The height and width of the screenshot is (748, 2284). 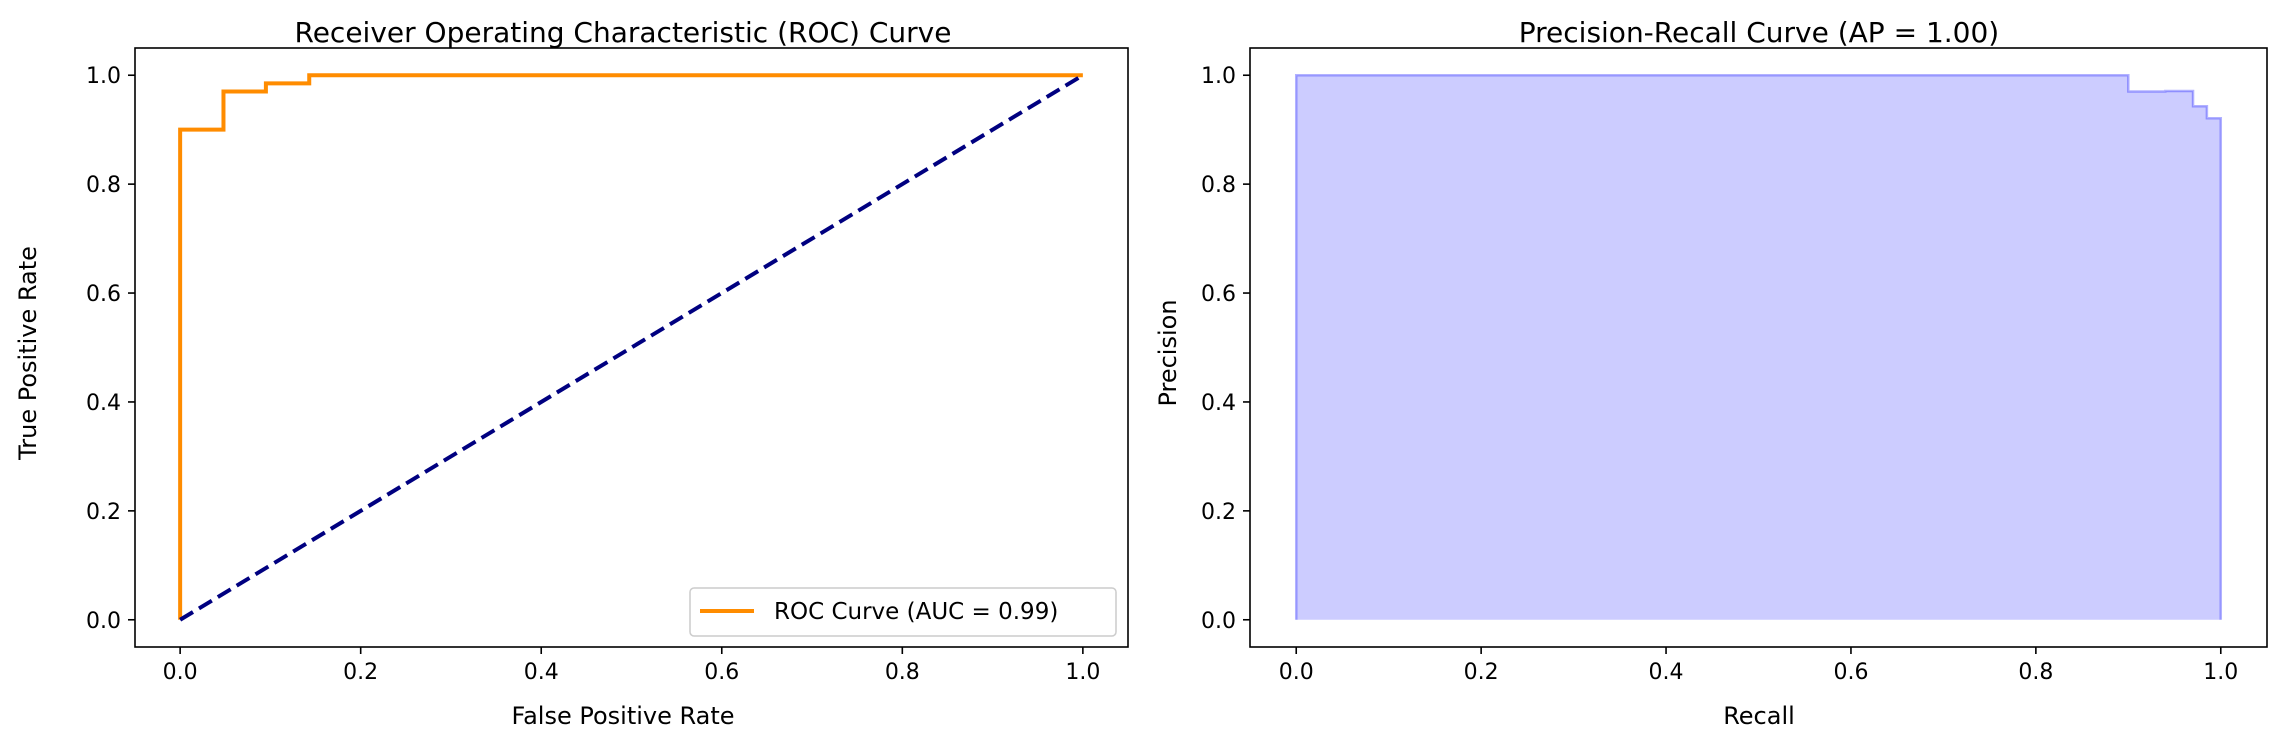 What do you see at coordinates (916, 612) in the screenshot?
I see `roc-legend-label: ROC Curve (AUC = 0.99)` at bounding box center [916, 612].